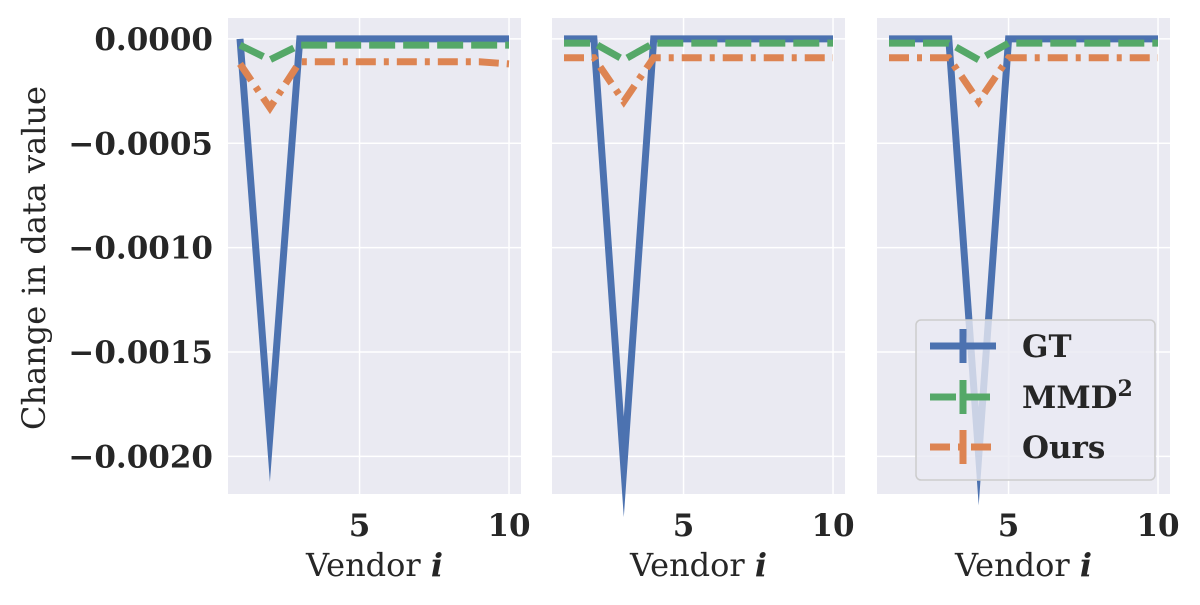 This screenshot has height=605, width=1200. What do you see at coordinates (1017, 448) in the screenshot?
I see `legend-entry-ours: Ours` at bounding box center [1017, 448].